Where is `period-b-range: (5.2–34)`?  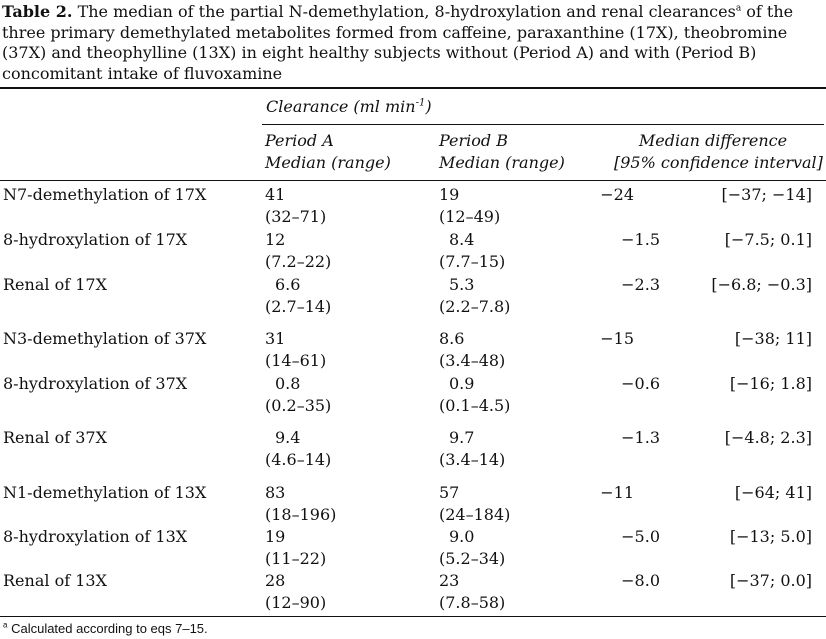
period-b-range: (5.2–34) is located at coordinates (472, 558).